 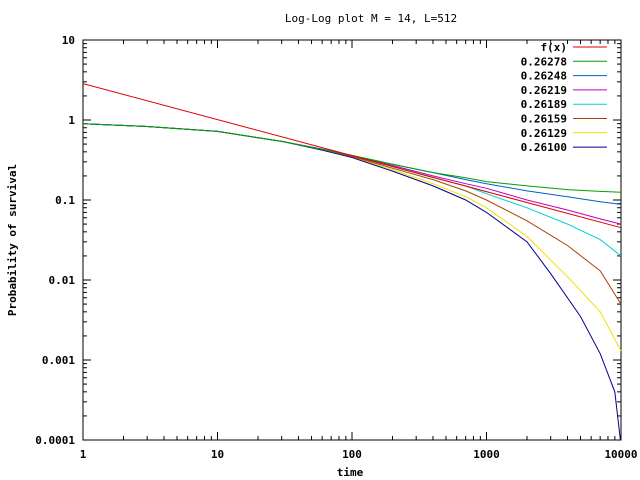 I want to click on y-tick-label: 0.01, so click(x=62, y=280).